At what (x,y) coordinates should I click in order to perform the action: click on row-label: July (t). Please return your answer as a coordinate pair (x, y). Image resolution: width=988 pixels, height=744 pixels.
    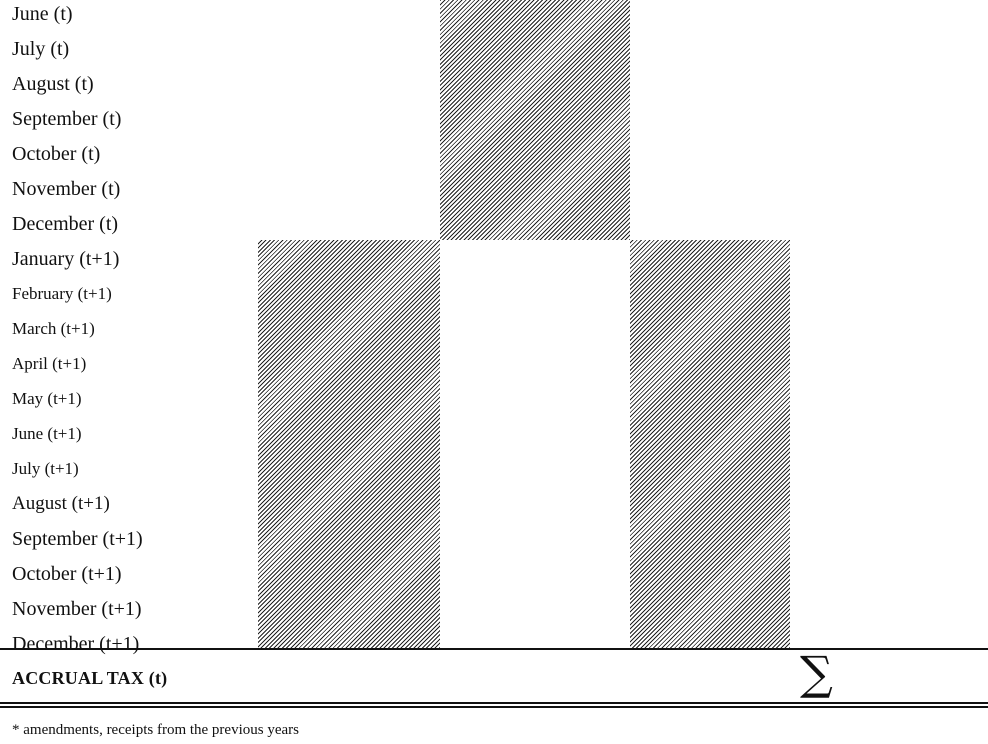
    Looking at the image, I should click on (41, 49).